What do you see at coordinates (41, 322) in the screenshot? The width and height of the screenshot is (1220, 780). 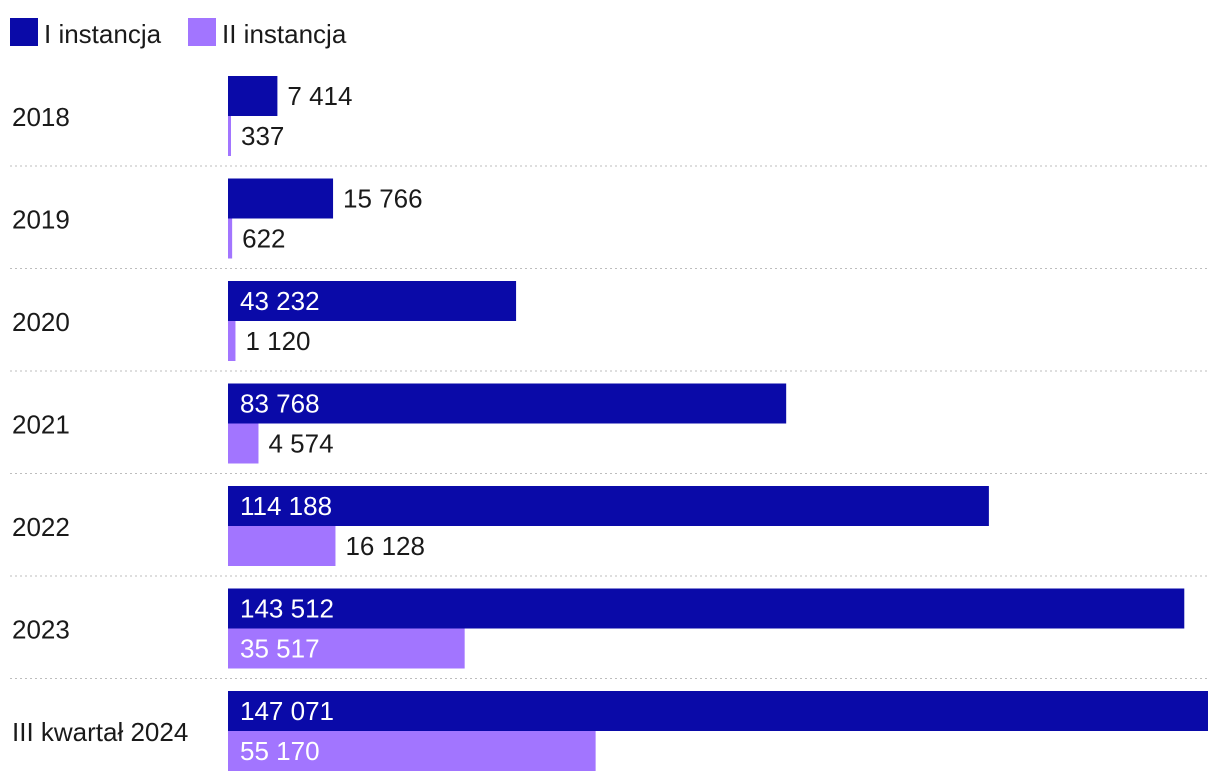 I see `category-label: 2020` at bounding box center [41, 322].